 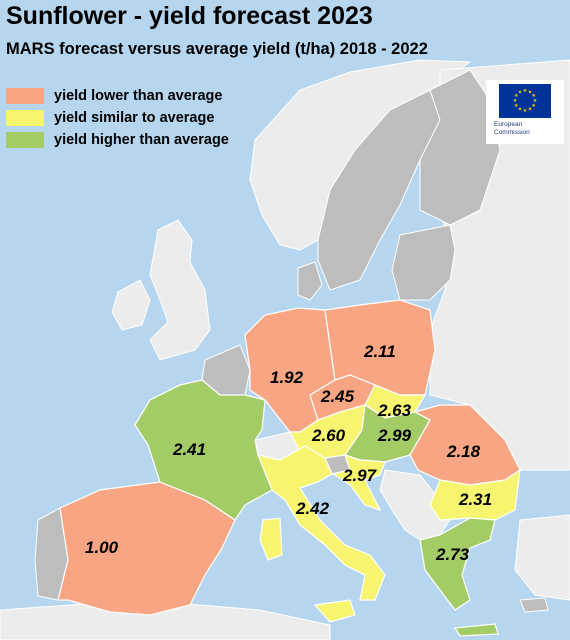 I want to click on ec-logo-text: European Commission, so click(x=512, y=129).